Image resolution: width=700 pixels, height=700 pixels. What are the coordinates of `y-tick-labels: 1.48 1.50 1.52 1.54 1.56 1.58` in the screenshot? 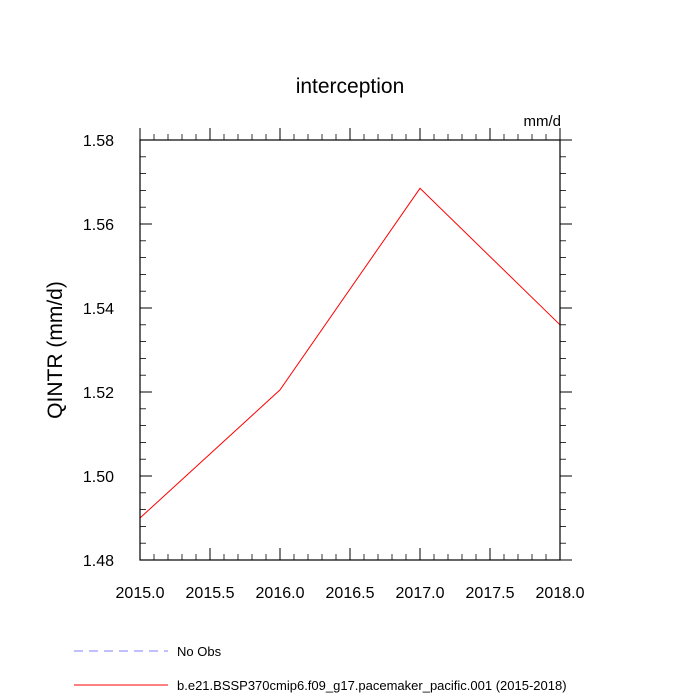 It's located at (98, 351).